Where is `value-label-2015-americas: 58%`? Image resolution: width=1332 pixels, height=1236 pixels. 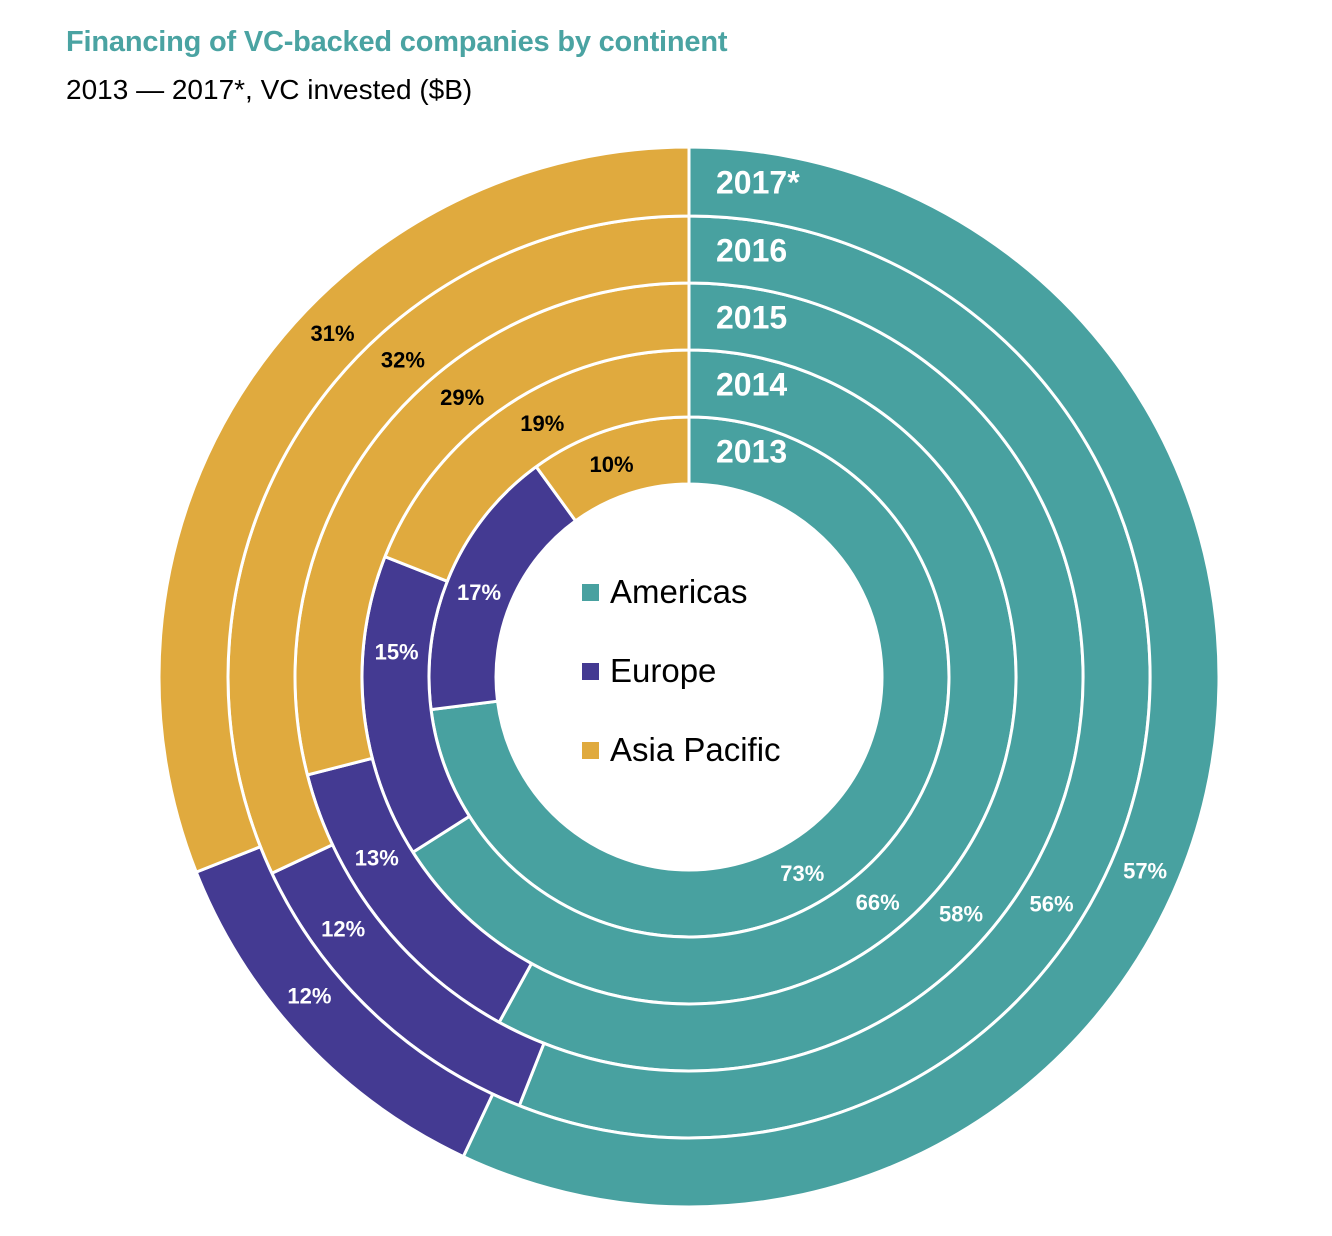
value-label-2015-americas: 58% is located at coordinates (961, 914).